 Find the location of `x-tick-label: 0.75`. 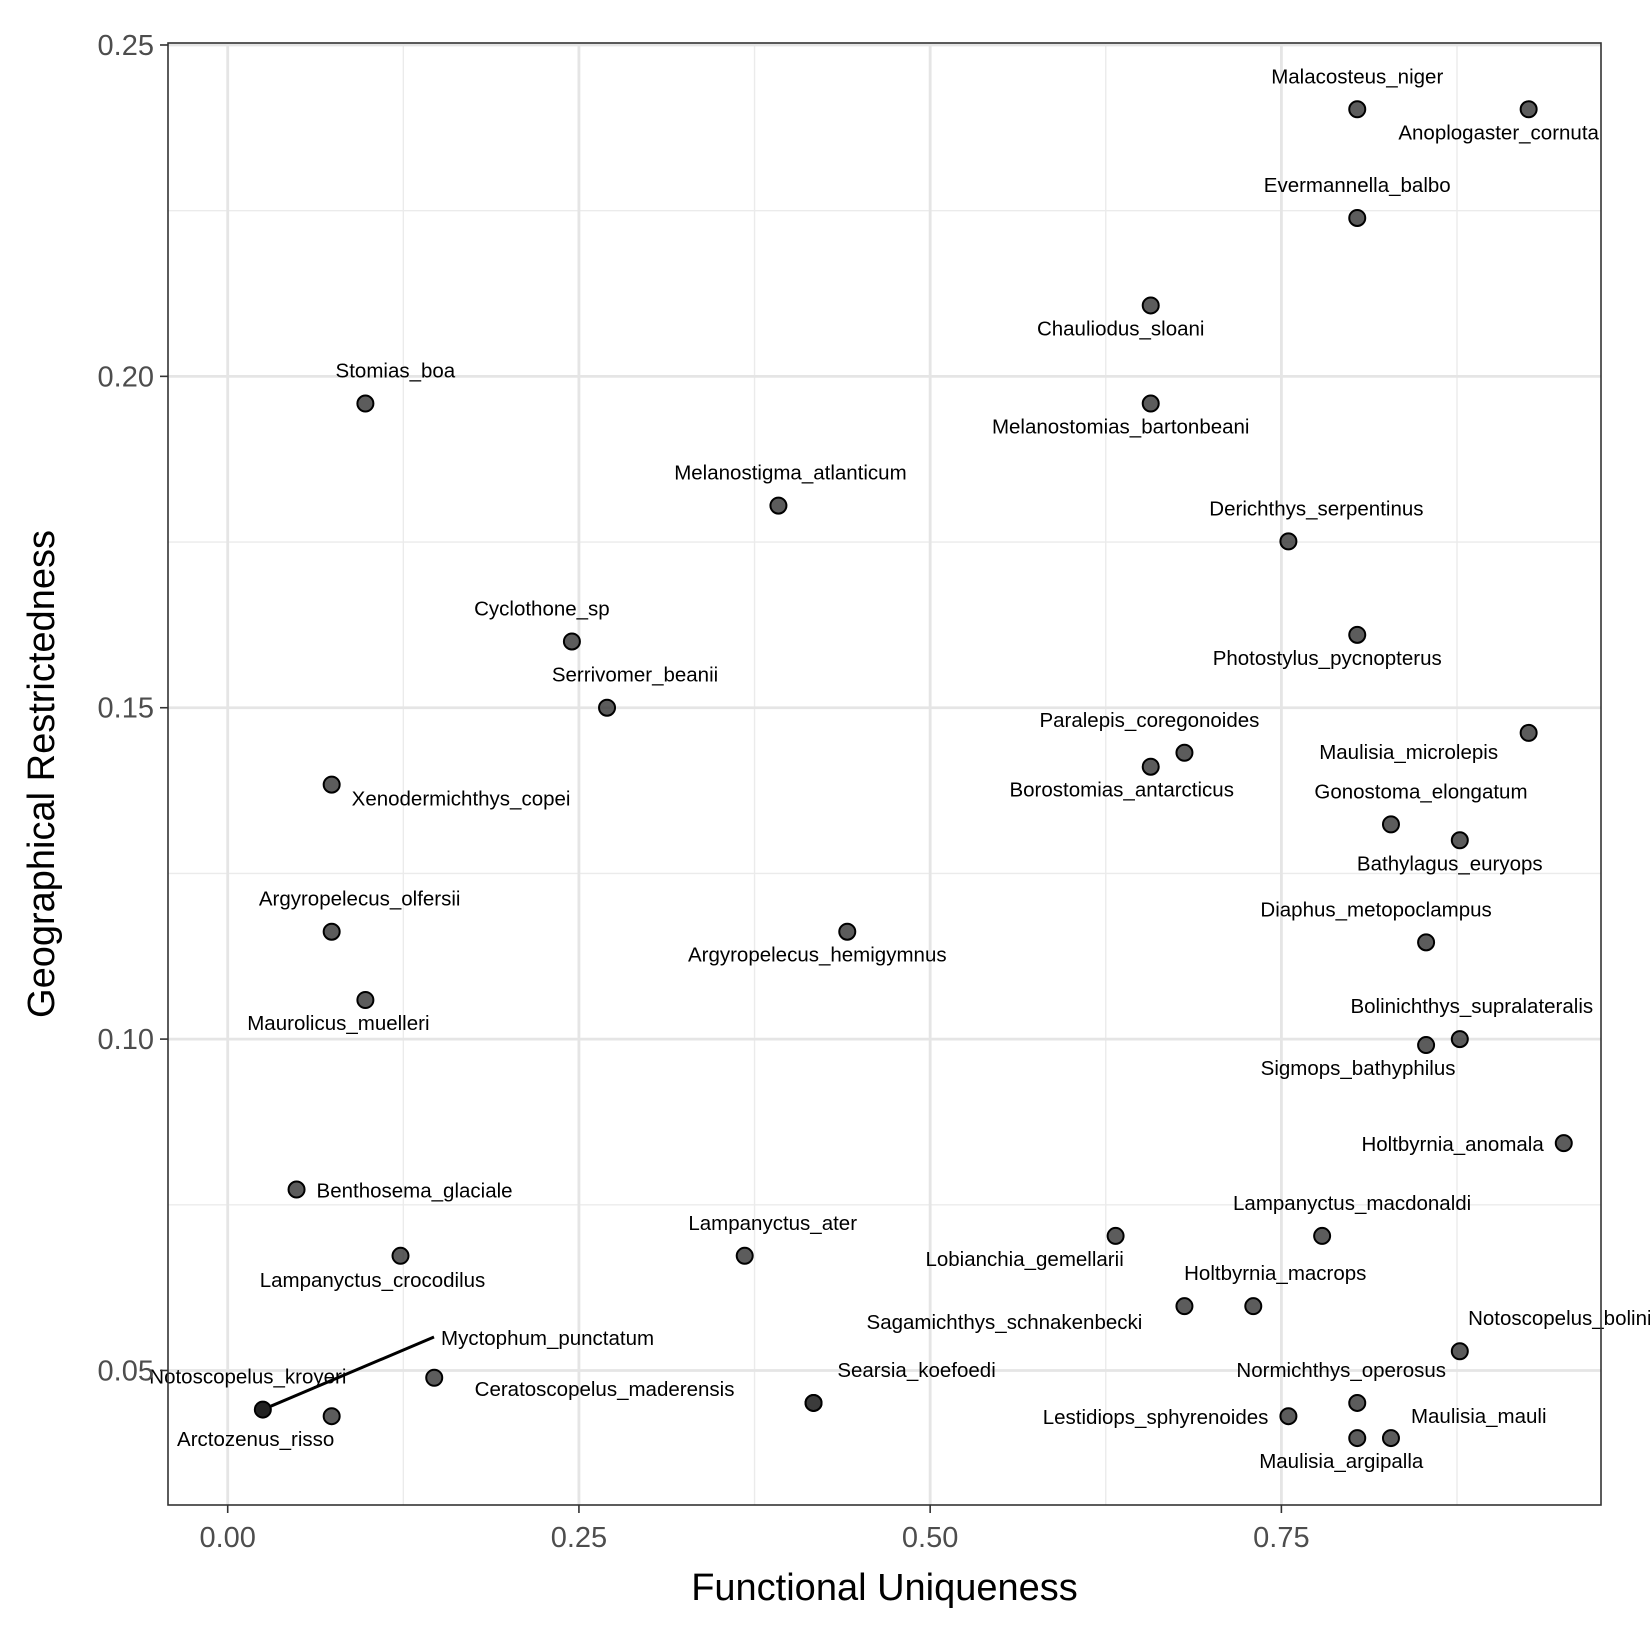

x-tick-label: 0.75 is located at coordinates (1281, 1538).